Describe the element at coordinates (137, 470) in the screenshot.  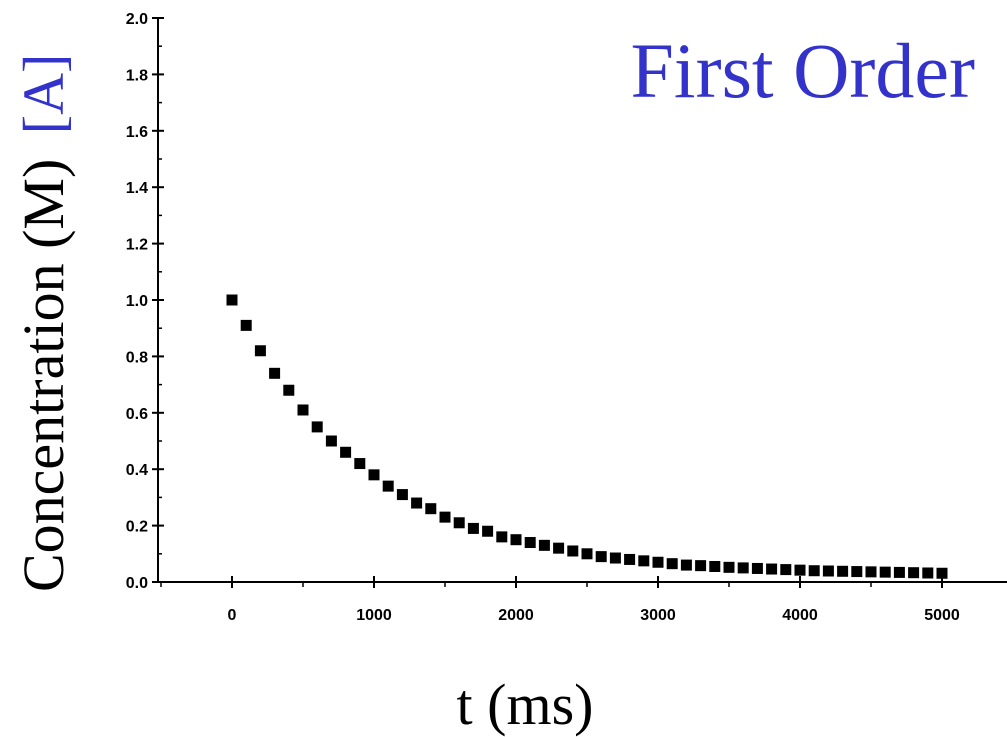
I see `y-tick-label: 0.4` at that location.